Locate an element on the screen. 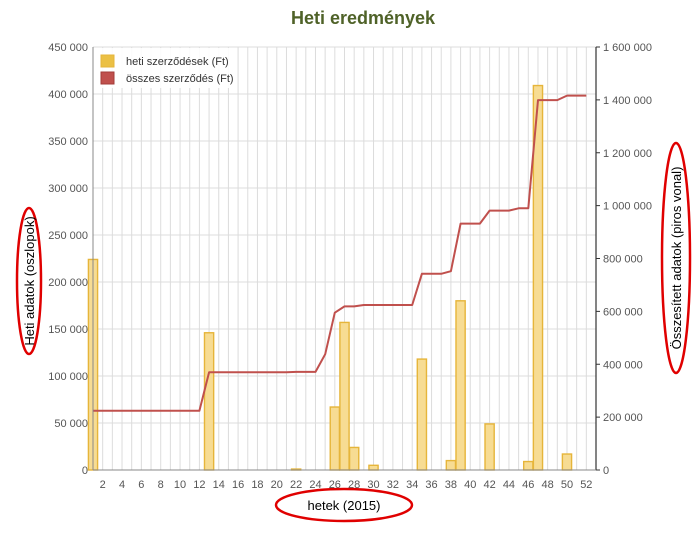 The height and width of the screenshot is (533, 698). x-tick-label: 2 is located at coordinates (103, 485).